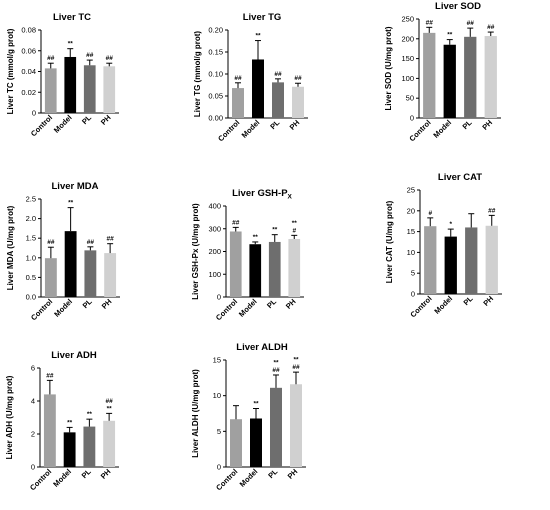 This screenshot has width=550, height=510. I want to click on y-tick-label: 25, so click(411, 190).